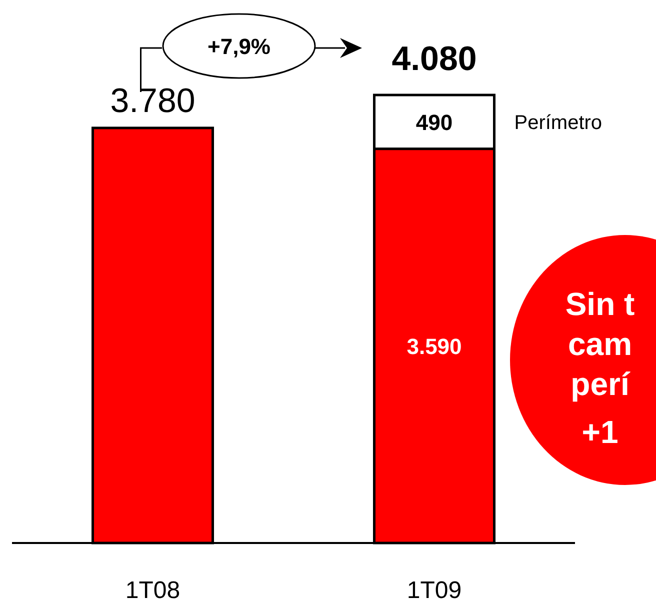  I want to click on annotation: Sin t, so click(600, 304).